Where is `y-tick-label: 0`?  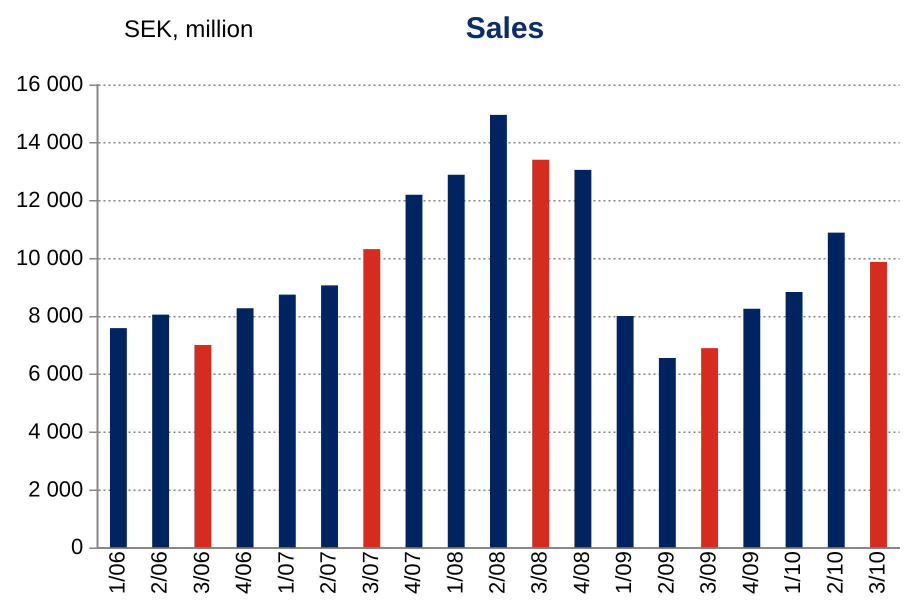 y-tick-label: 0 is located at coordinates (77, 547).